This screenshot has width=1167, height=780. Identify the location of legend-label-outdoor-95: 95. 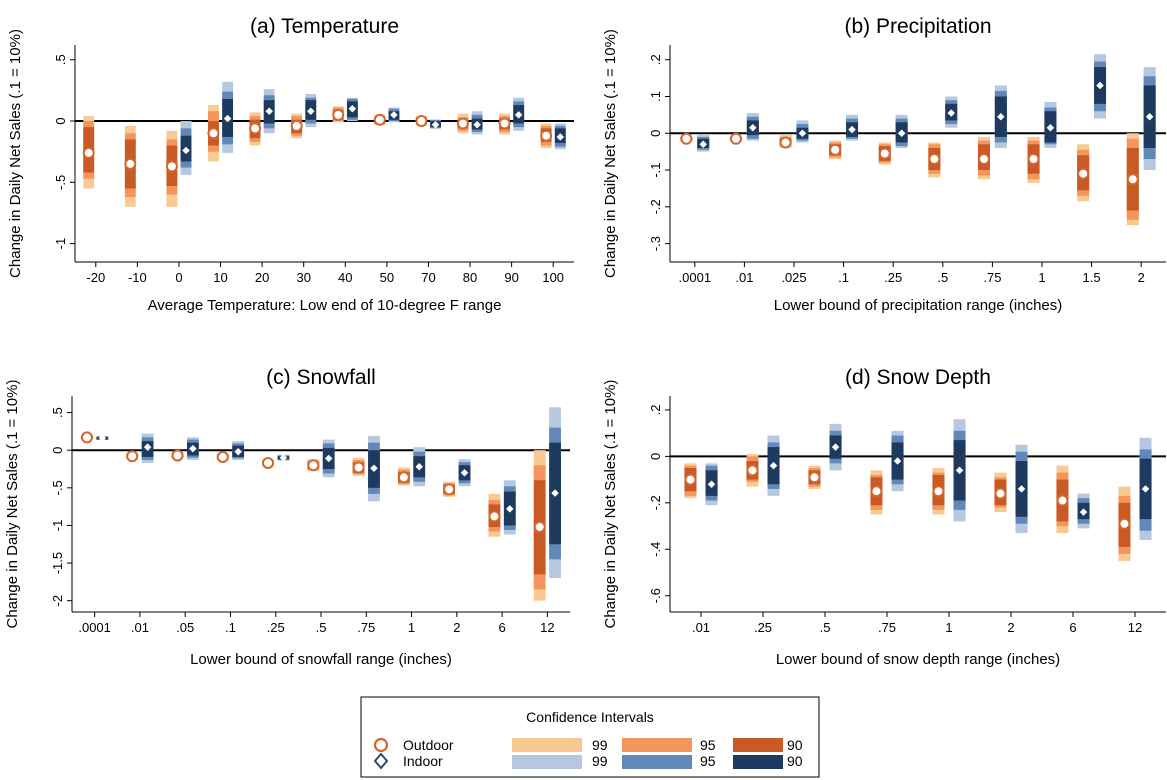
(708, 745).